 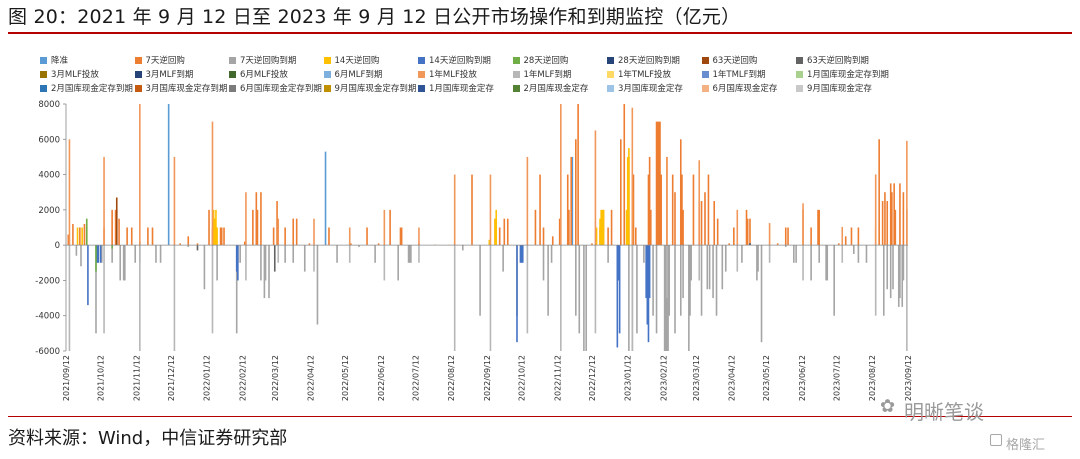 I want to click on legend-label: 3月国库现金定存到期, so click(x=186, y=89).